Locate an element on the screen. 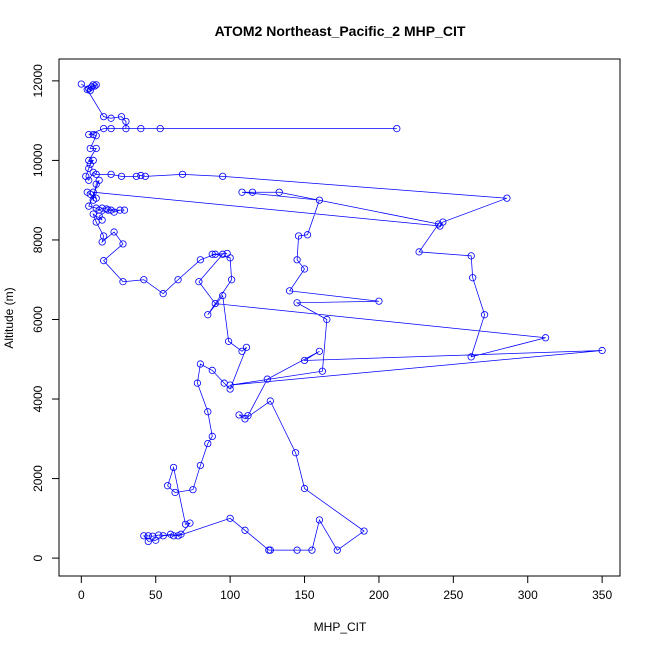  x-tick-label: 350 is located at coordinates (602, 595).